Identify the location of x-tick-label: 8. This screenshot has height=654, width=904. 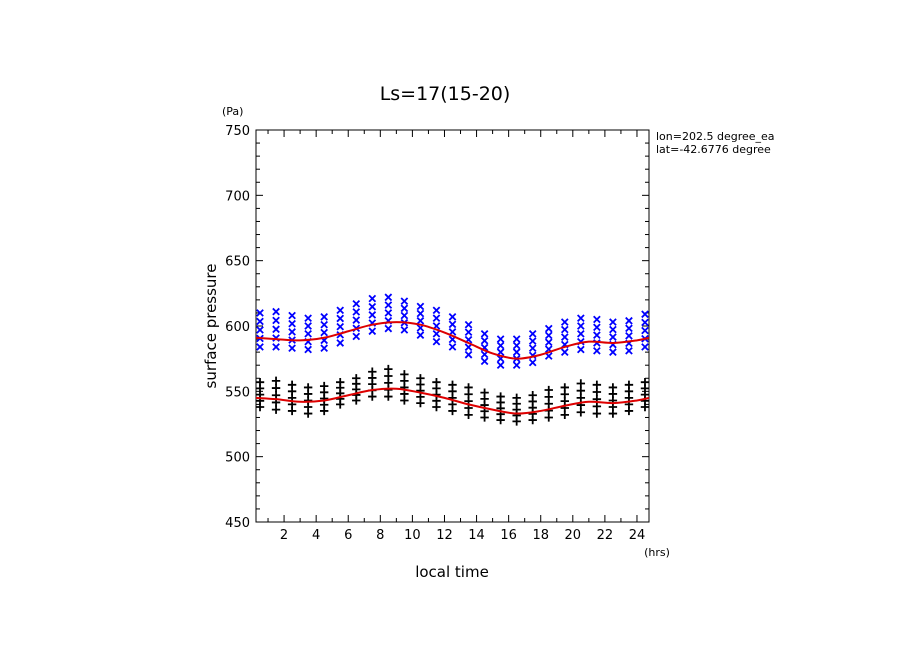
(380, 535).